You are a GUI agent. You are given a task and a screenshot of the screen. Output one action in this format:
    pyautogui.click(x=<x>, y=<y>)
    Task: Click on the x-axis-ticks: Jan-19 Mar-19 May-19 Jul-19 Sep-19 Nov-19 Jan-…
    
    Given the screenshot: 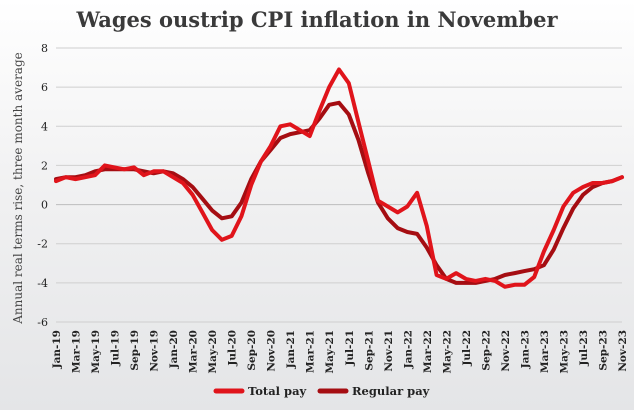 What is the action you would take?
    pyautogui.click(x=340, y=352)
    